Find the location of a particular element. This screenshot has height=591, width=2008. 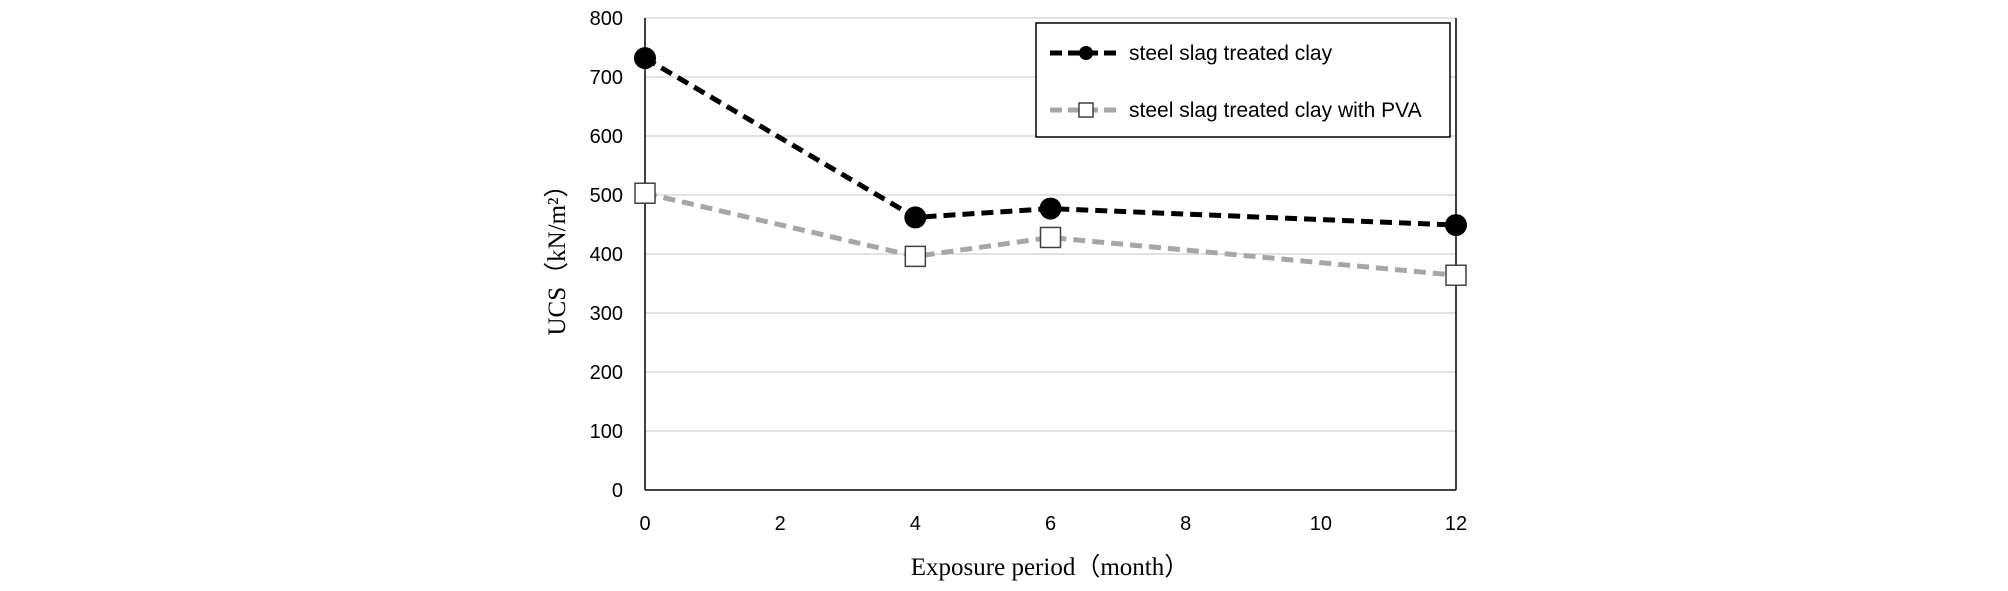

y-tick-label: 300 is located at coordinates (606, 314).